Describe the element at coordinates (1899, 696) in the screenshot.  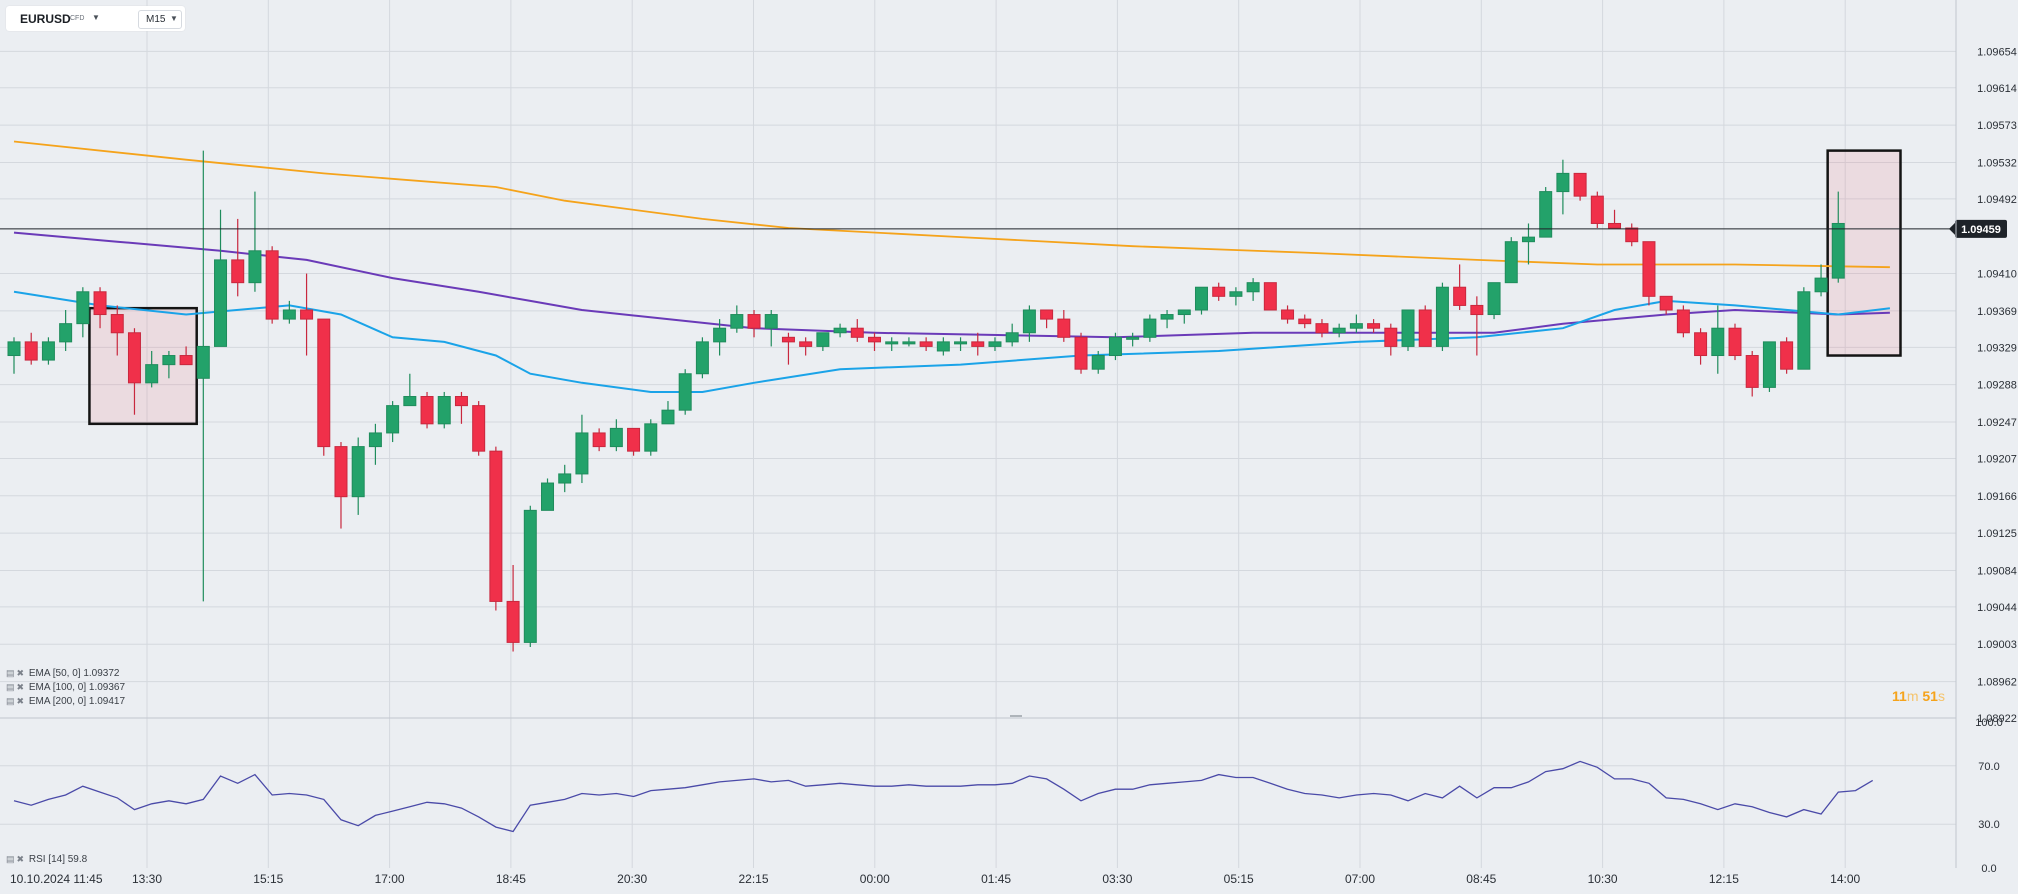
I see `countdown-minutes: 11` at that location.